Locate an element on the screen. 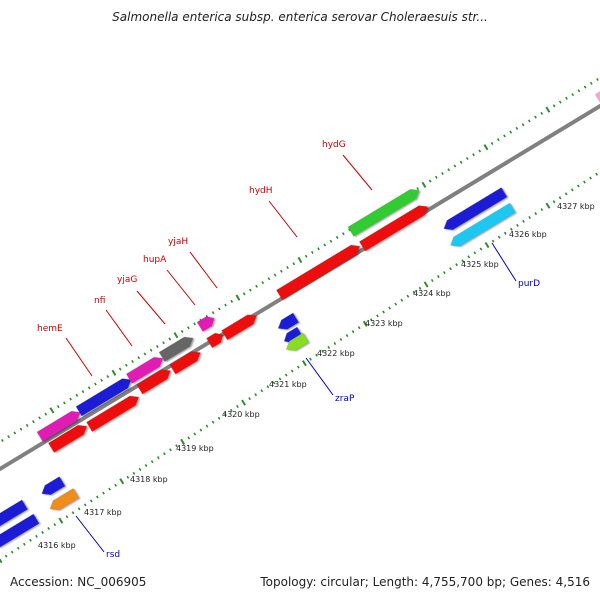  gene-feature-f24 is located at coordinates (597, 96).